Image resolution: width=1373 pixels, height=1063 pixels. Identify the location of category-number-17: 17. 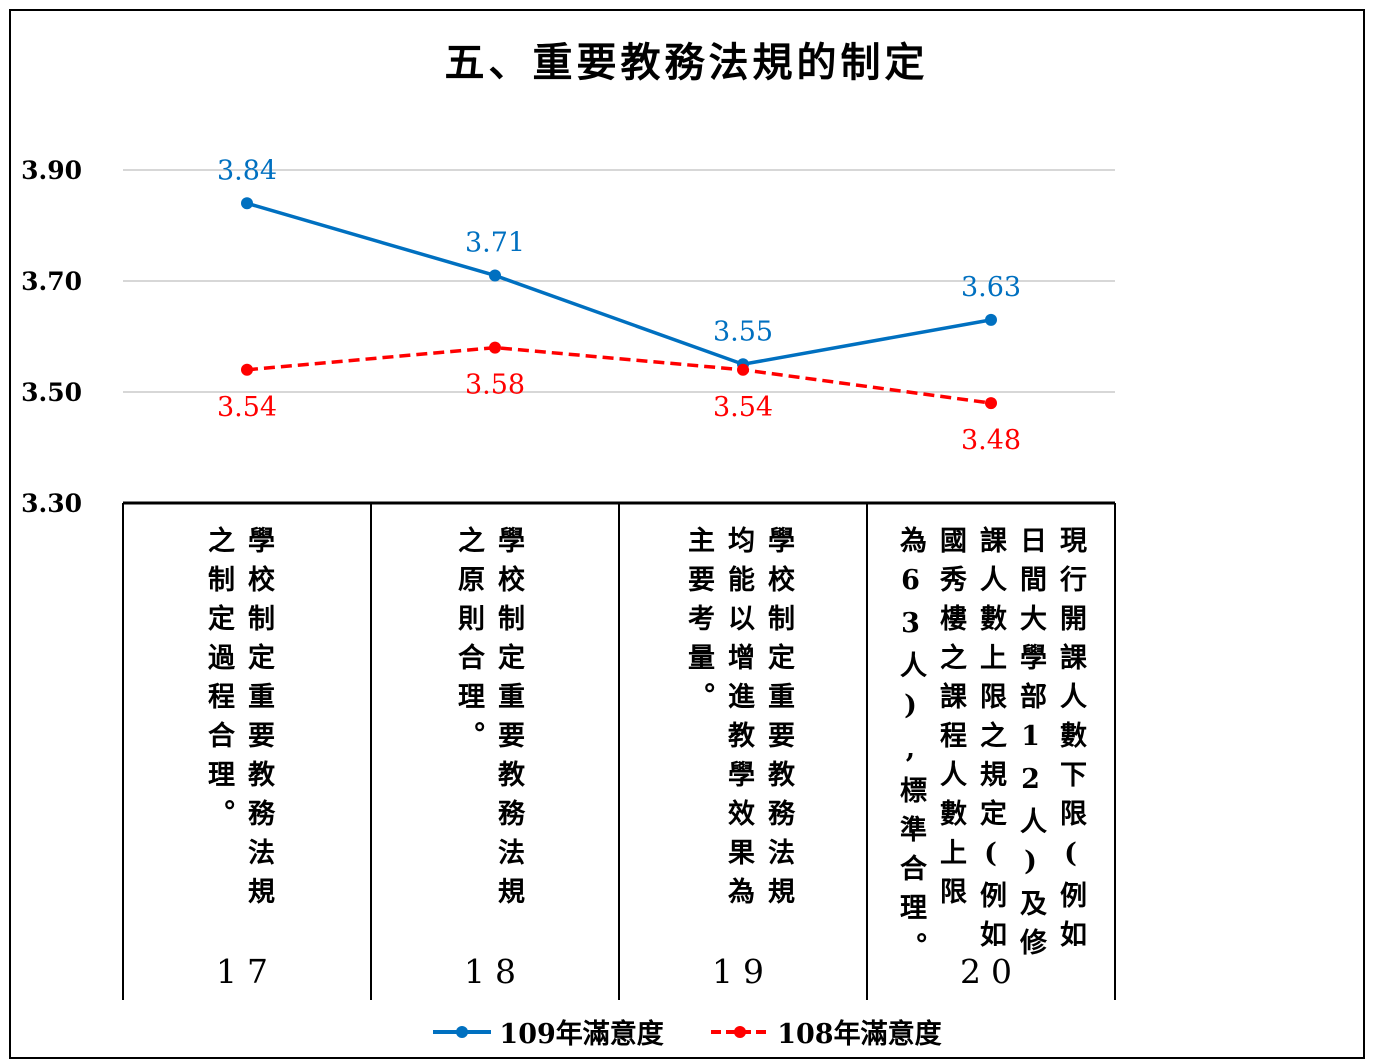
(247, 971).